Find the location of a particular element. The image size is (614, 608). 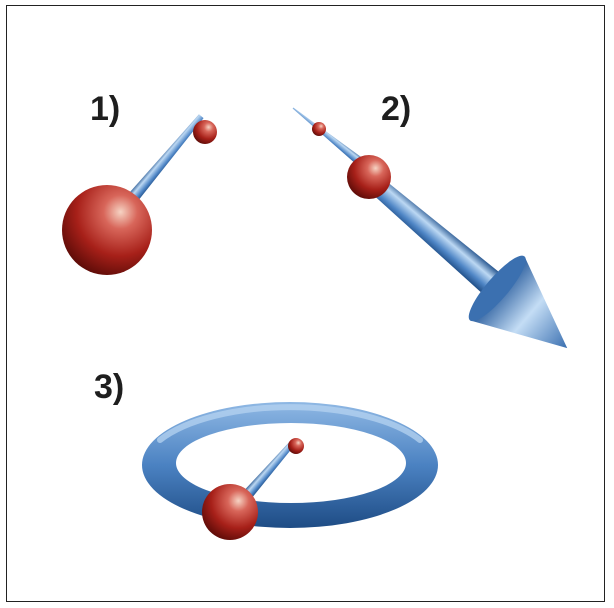

panel-label-2: 2) is located at coordinates (396, 109).